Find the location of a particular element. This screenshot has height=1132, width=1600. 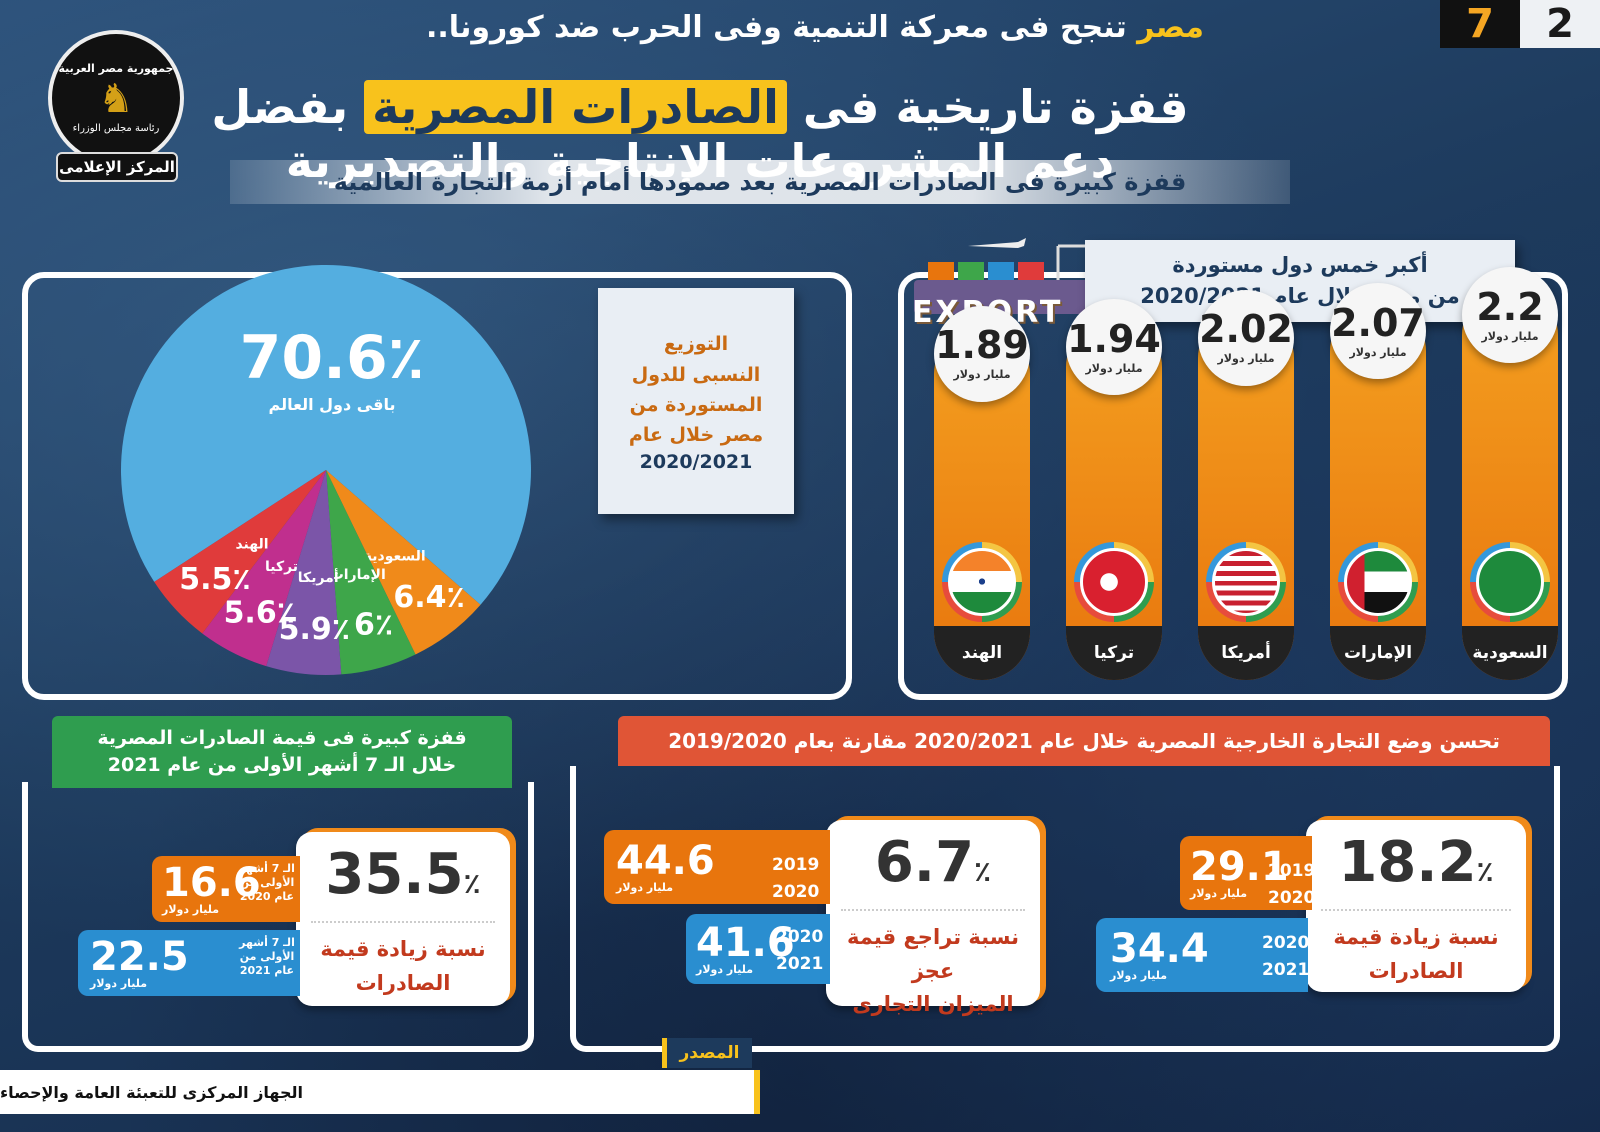

deficit-label-line1: نسبة تراجع قيمة عجز is located at coordinates (933, 954).